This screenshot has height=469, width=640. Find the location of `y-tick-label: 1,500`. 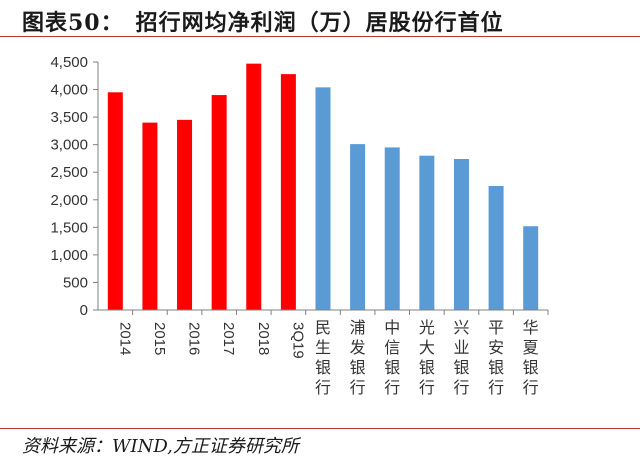

y-tick-label: 1,500 is located at coordinates (69, 227).